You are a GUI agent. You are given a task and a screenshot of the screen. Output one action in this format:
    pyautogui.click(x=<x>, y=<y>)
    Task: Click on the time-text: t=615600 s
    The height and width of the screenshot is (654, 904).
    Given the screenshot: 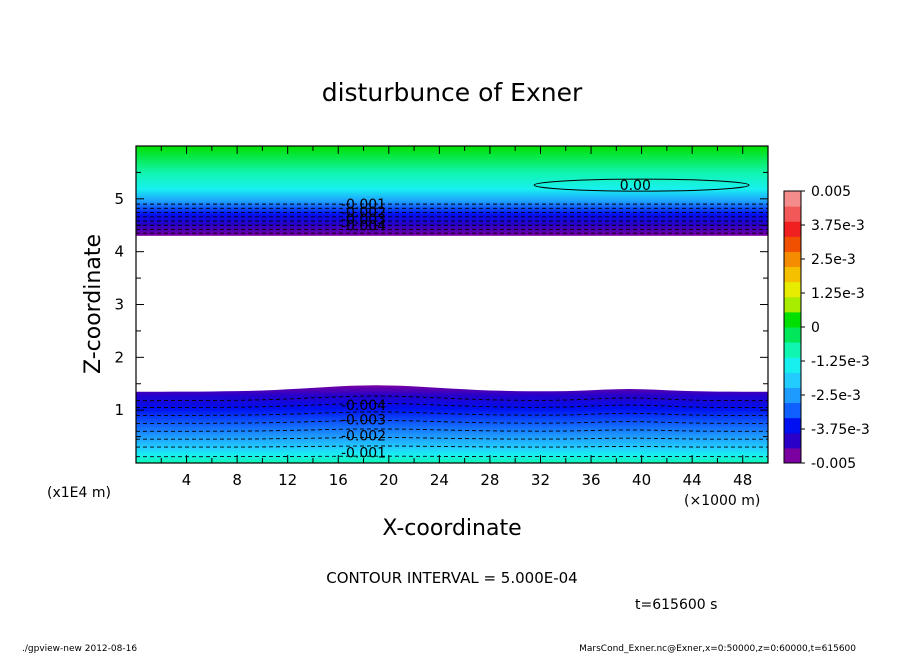 What is the action you would take?
    pyautogui.click(x=676, y=605)
    